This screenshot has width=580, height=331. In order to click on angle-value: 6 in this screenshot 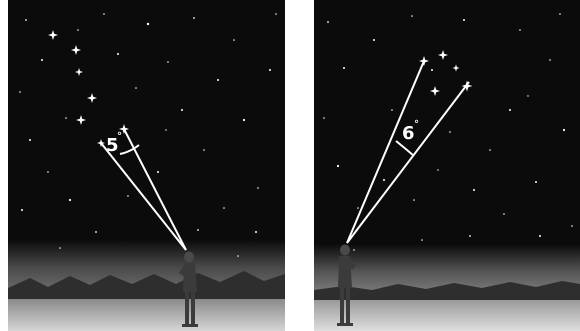, I will do `click(408, 133)`.